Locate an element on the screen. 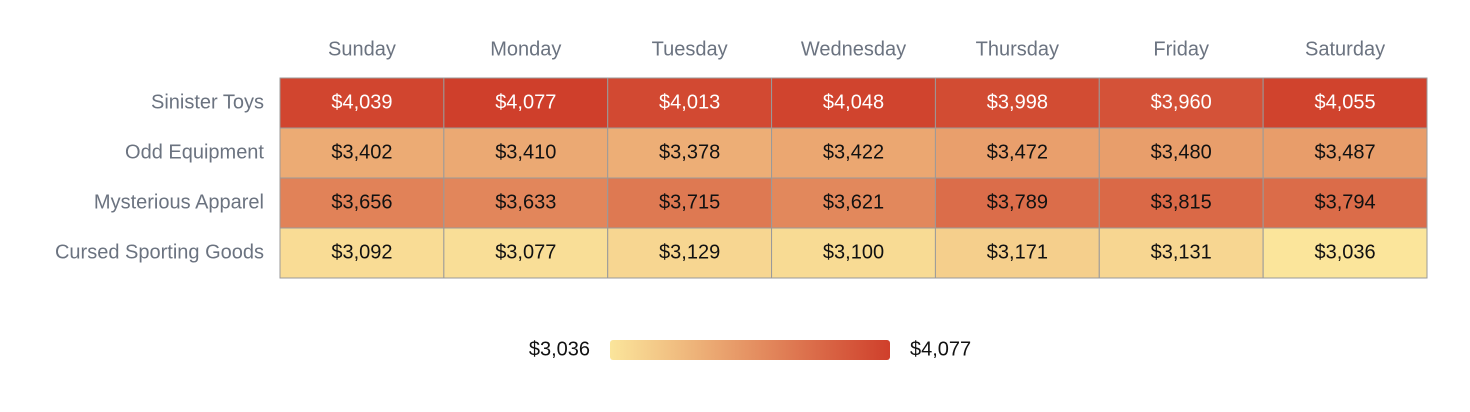  cell-label: $4,077 is located at coordinates (525, 102).